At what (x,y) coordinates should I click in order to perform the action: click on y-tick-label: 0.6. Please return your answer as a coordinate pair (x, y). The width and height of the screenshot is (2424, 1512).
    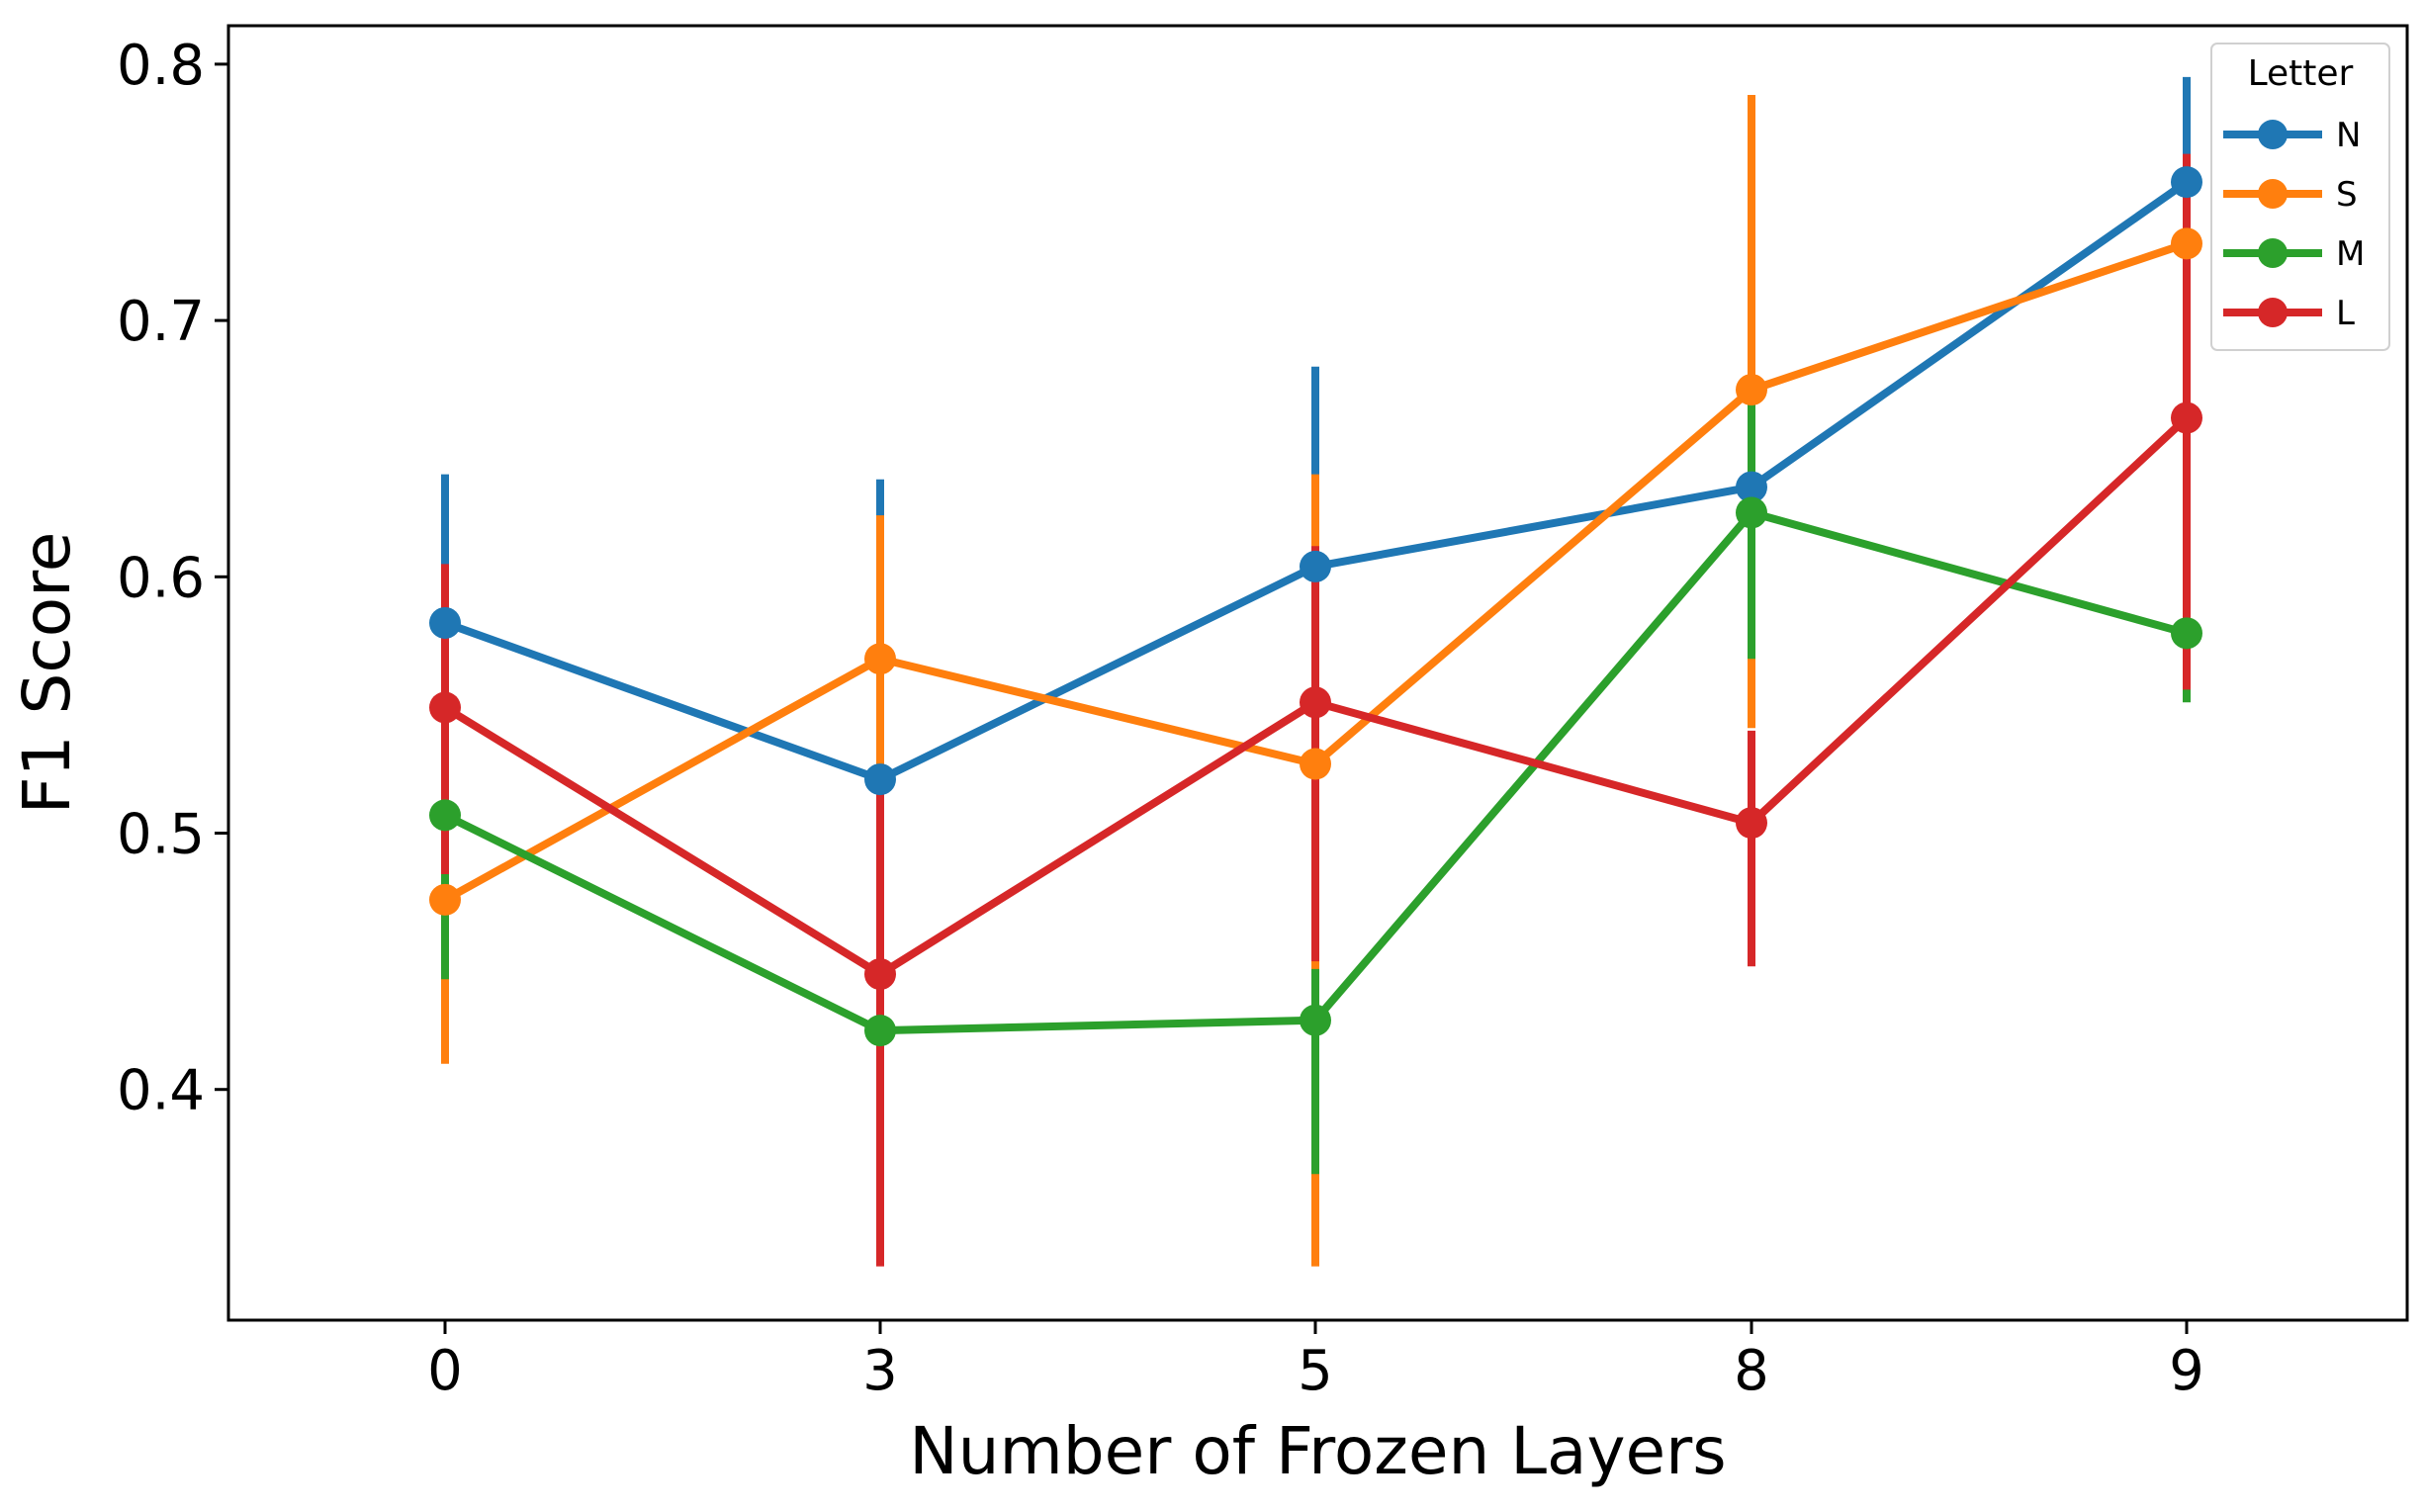
    Looking at the image, I should click on (161, 578).